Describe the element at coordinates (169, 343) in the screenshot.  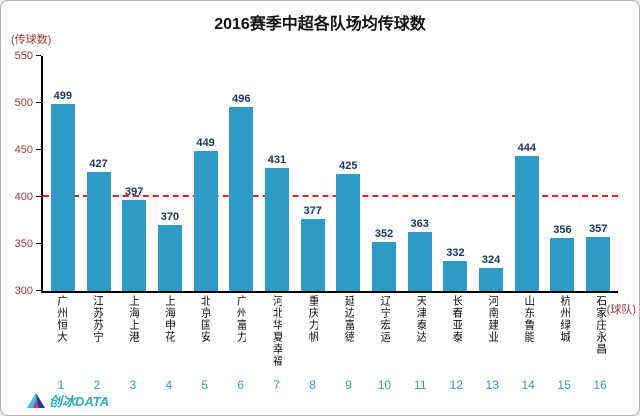
I see `x-label-column: 上海申花 4` at that location.